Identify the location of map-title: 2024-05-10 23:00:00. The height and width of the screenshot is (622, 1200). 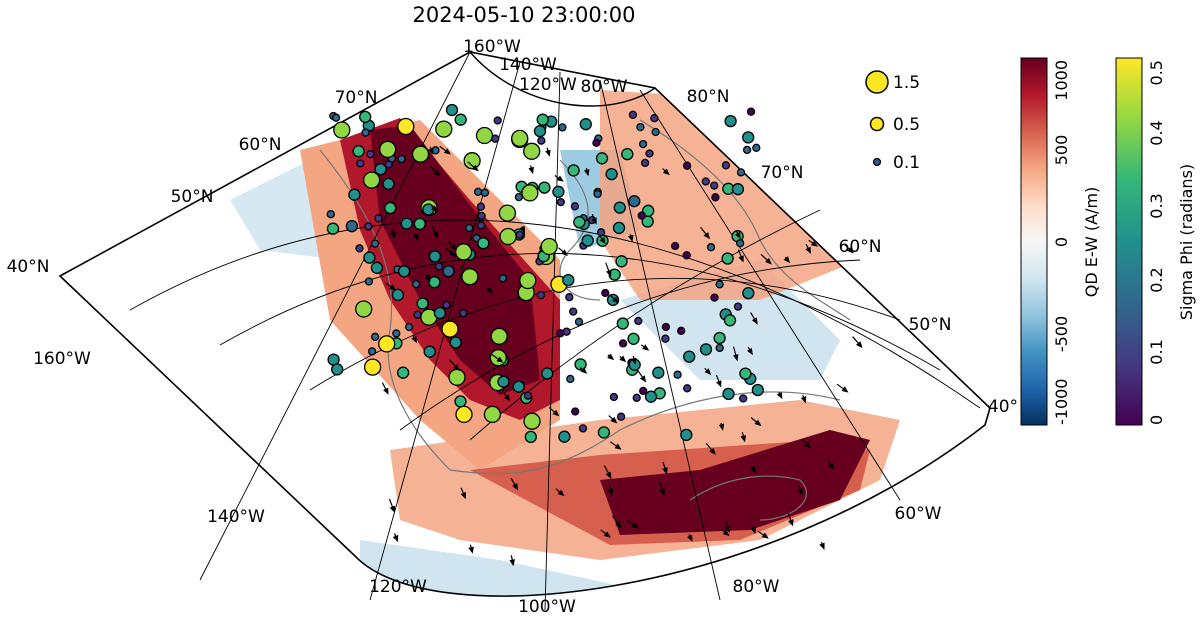
(523, 15).